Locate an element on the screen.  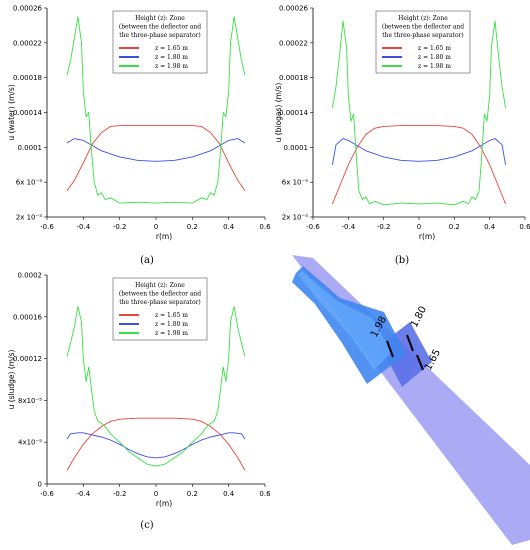
y-tick-label: 0 is located at coordinates (40, 485).